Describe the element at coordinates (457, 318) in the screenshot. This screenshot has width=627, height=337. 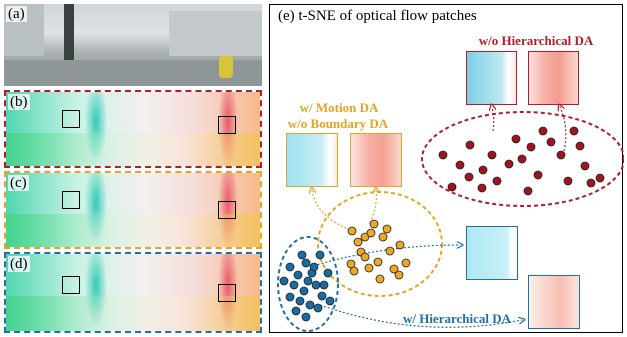
I see `annotation-blue: w/ Hierarchical DA` at that location.